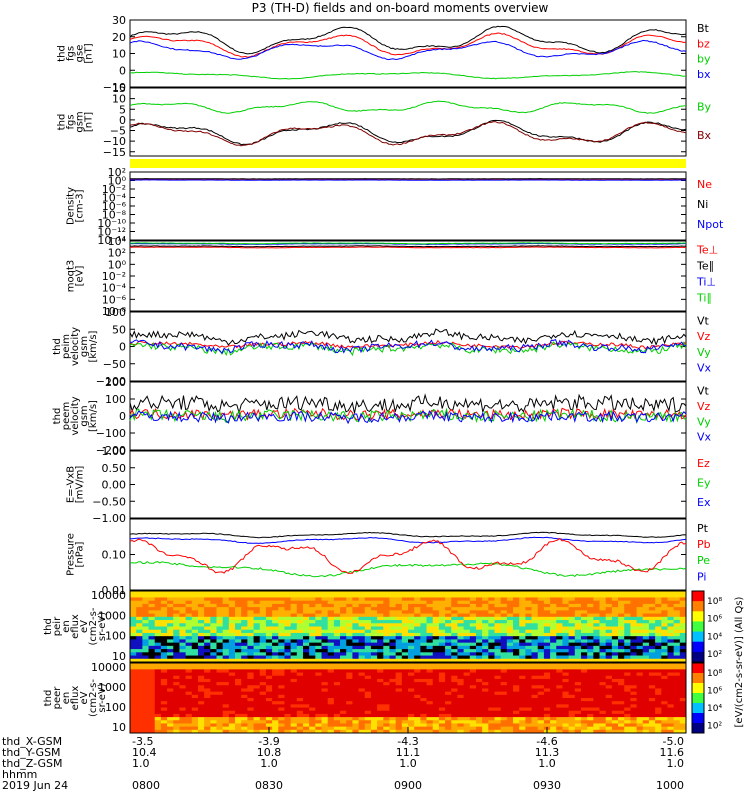 This screenshot has width=750, height=800. I want to click on colorbar-tick-p9: 10⁴, so click(714, 637).